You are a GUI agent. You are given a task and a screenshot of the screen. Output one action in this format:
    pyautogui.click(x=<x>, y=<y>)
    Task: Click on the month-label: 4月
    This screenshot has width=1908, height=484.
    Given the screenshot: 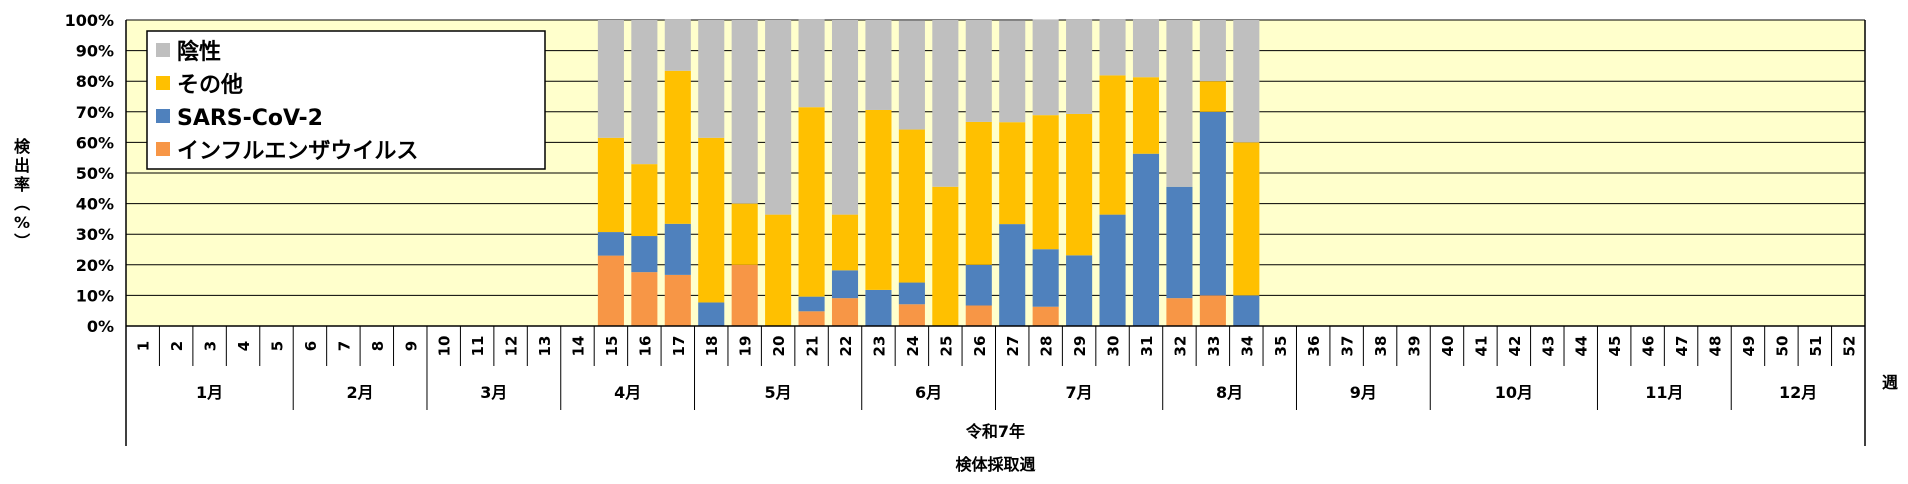 What is the action you would take?
    pyautogui.click(x=627, y=392)
    